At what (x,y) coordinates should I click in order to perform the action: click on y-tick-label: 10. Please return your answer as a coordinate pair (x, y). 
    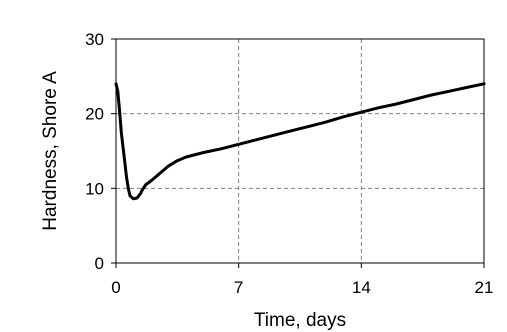
    Looking at the image, I should click on (94, 188).